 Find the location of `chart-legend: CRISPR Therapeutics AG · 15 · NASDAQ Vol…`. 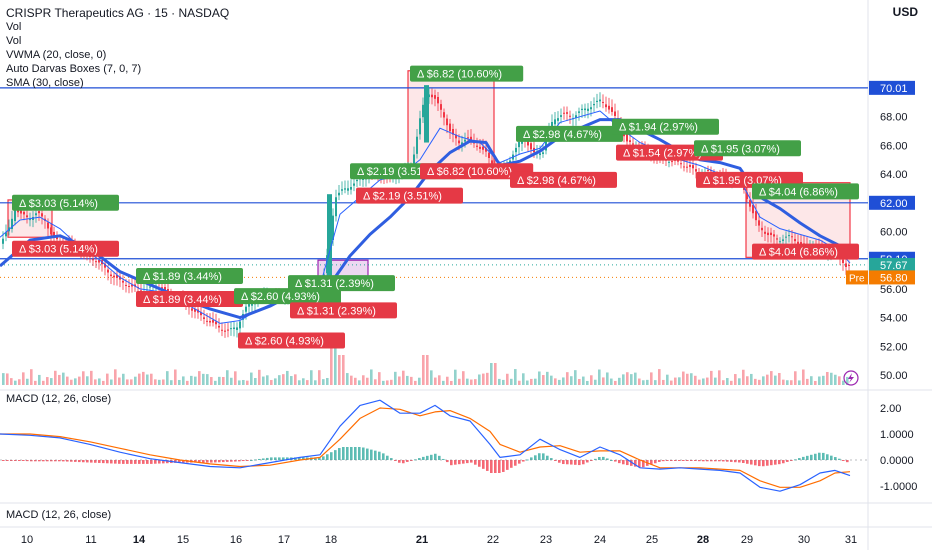

chart-legend: CRISPR Therapeutics AG · 15 · NASDAQ Vol… is located at coordinates (117, 48).